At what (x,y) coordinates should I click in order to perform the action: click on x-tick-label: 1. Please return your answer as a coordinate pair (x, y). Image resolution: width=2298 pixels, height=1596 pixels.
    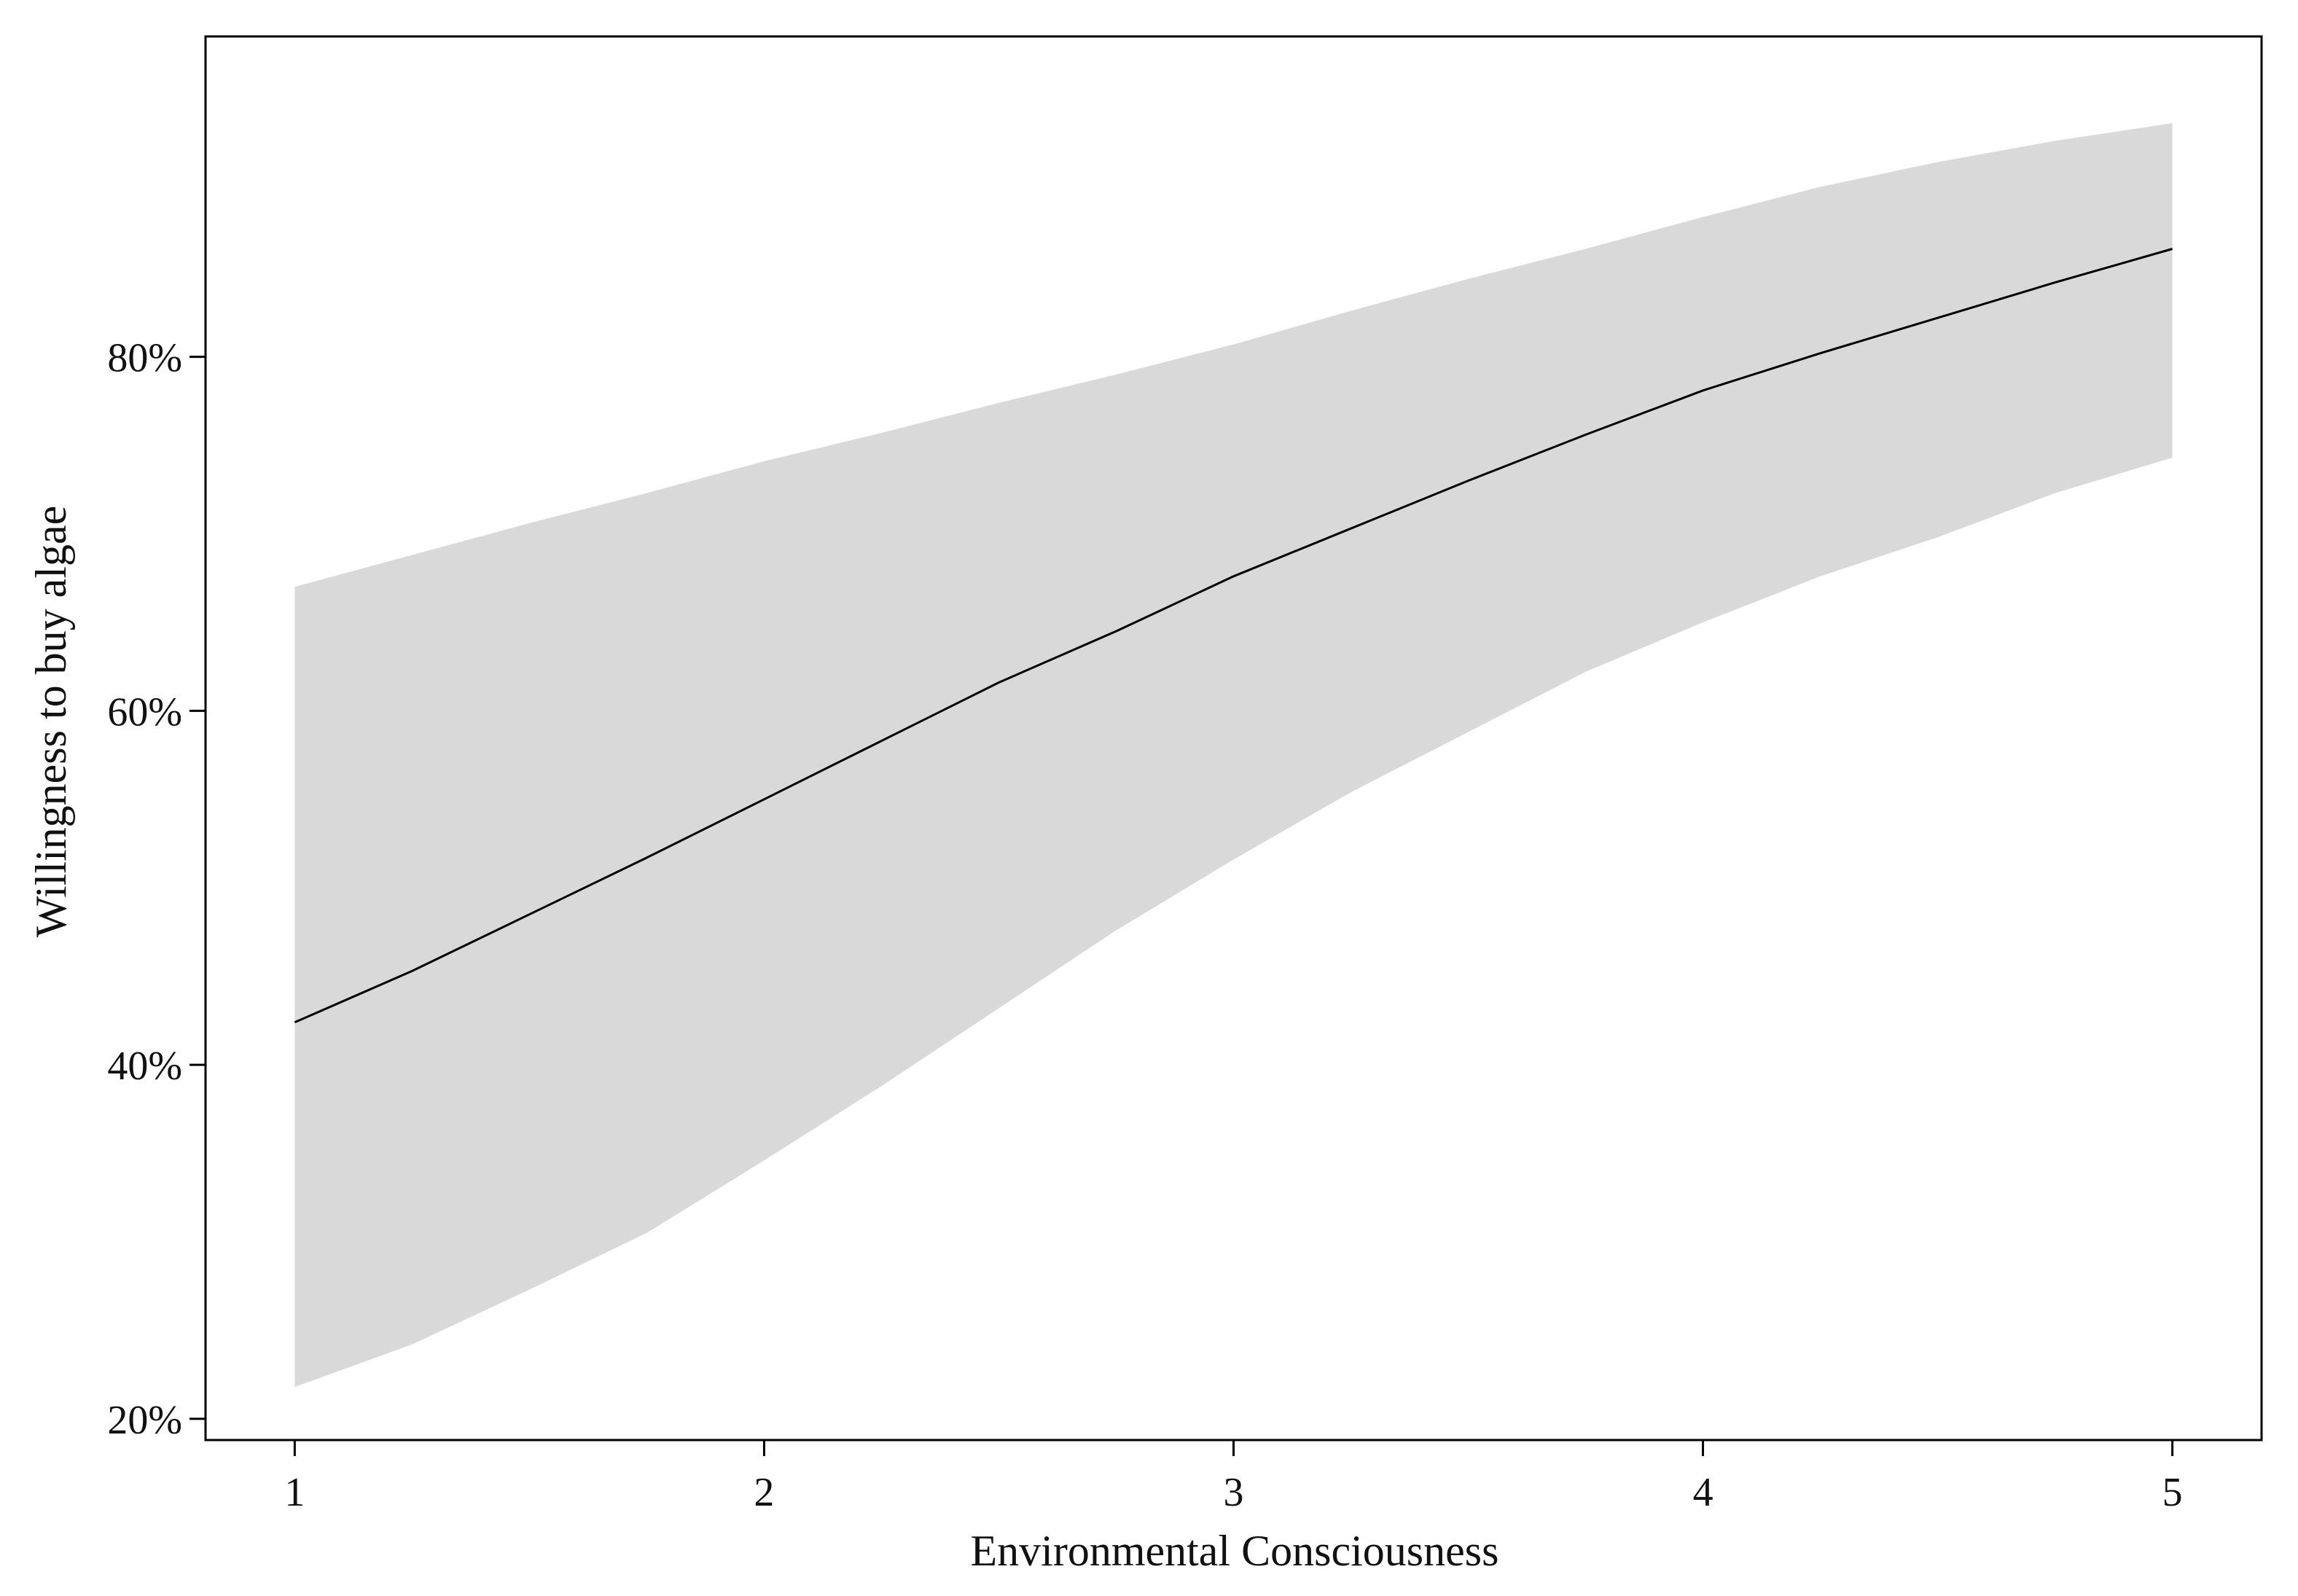
    Looking at the image, I should click on (294, 1492).